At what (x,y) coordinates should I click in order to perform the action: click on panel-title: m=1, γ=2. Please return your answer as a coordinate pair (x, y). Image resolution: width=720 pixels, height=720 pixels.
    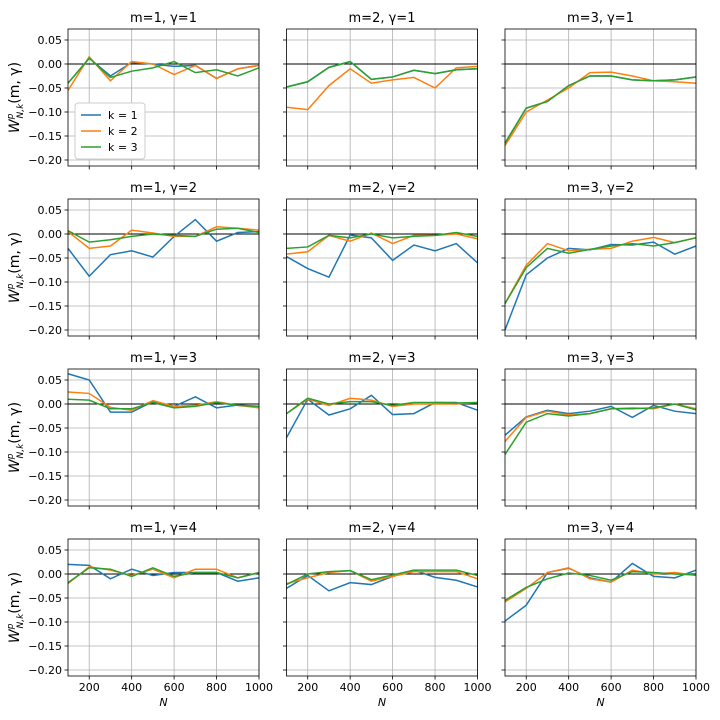
    Looking at the image, I should click on (163, 188).